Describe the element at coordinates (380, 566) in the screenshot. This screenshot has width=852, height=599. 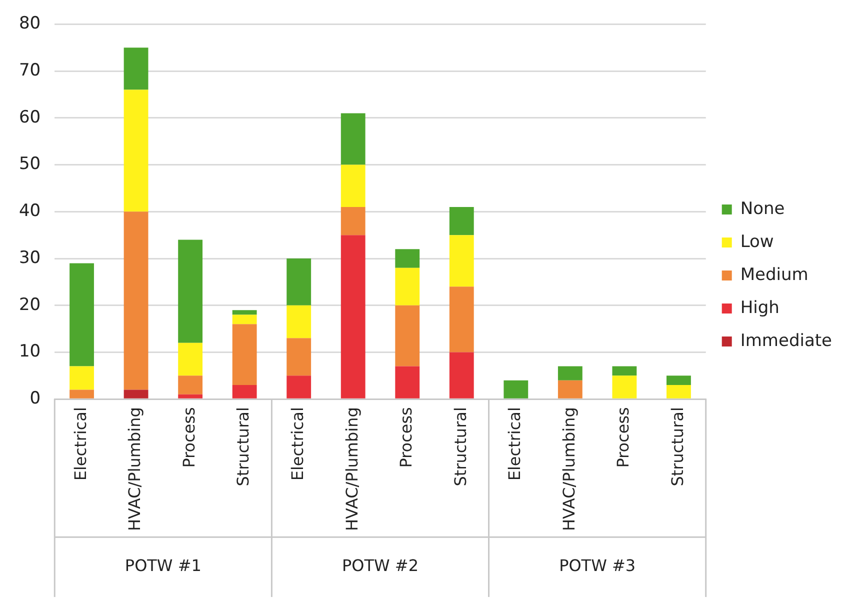
I see `text: POTW #2` at that location.